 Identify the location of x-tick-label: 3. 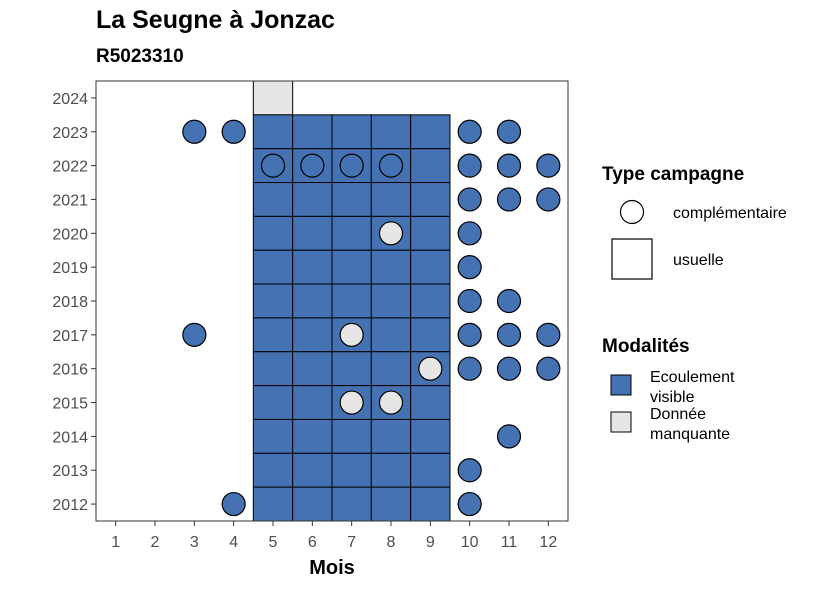
(194, 542).